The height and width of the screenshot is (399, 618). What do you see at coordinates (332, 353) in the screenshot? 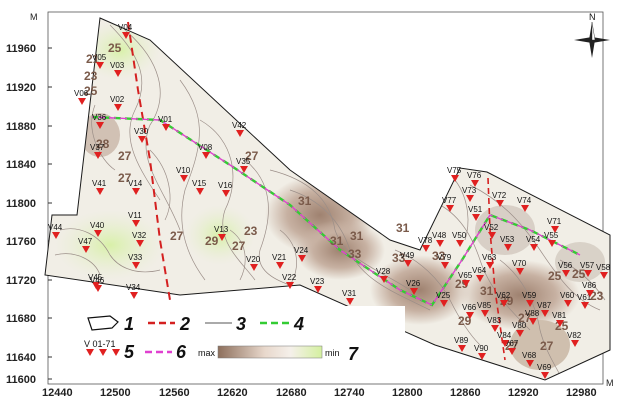
I see `legend-scale-min: min` at bounding box center [332, 353].